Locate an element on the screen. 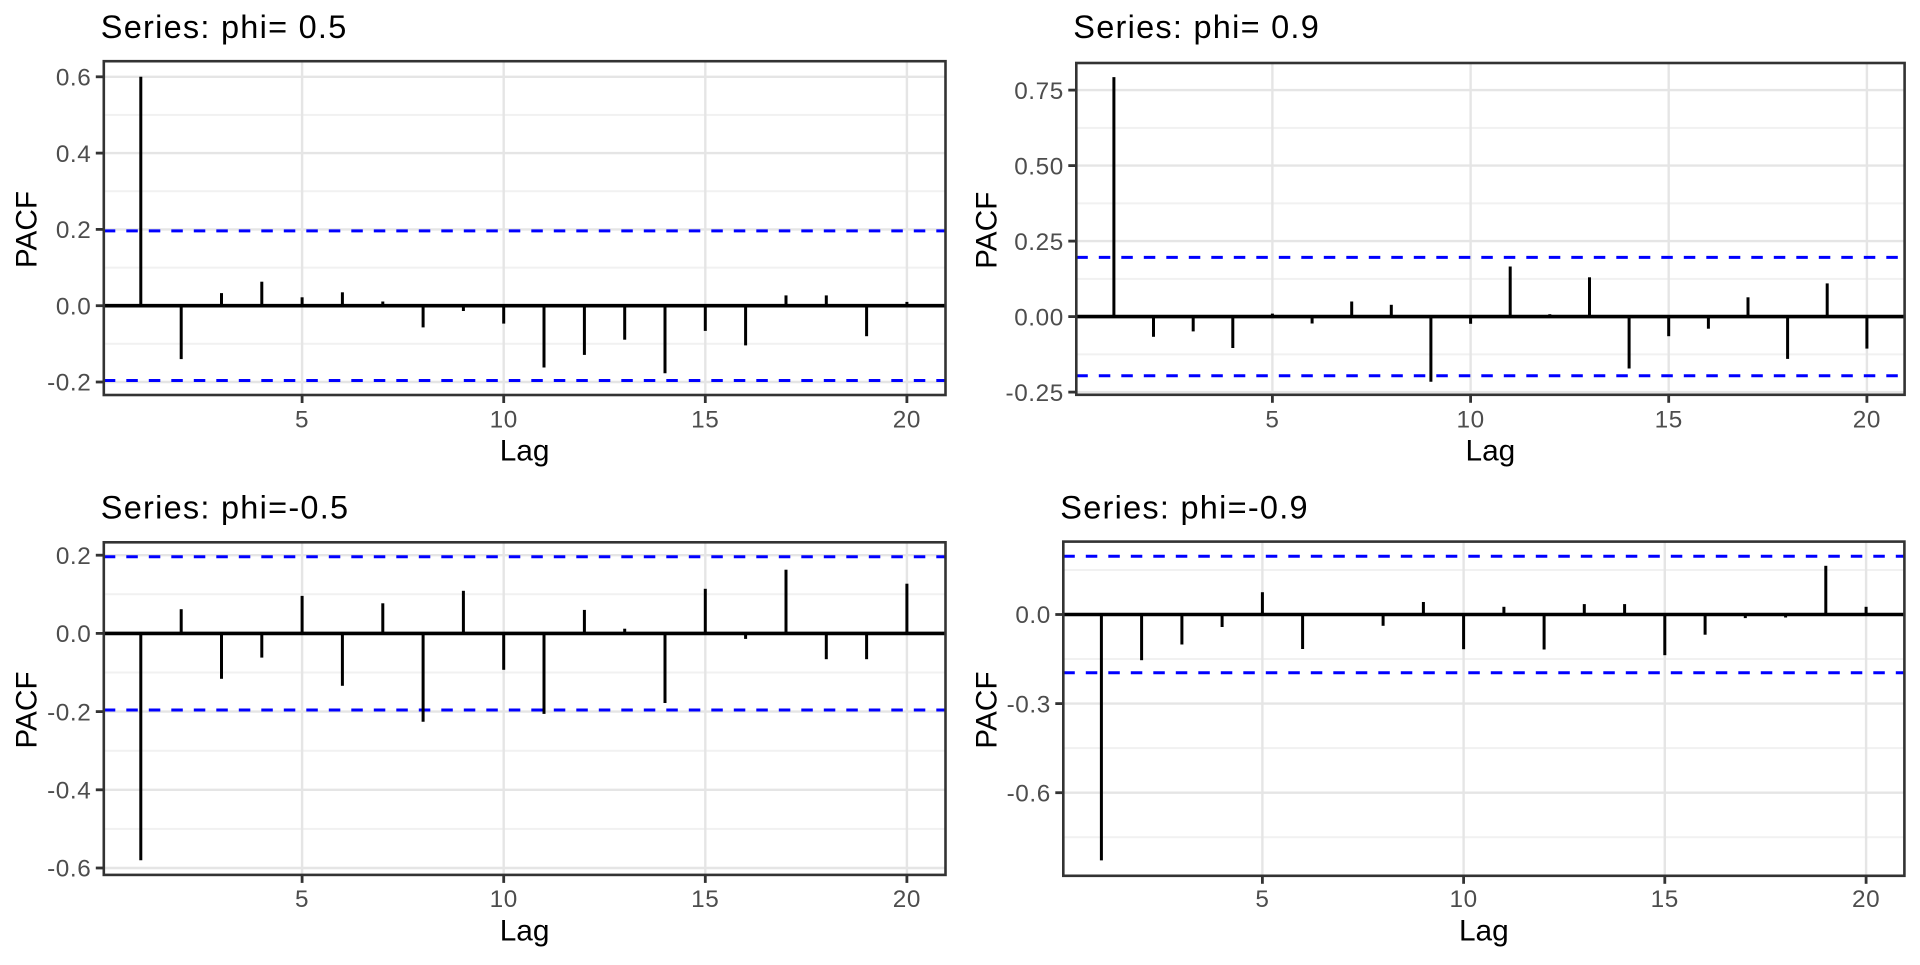 The width and height of the screenshot is (1920, 965). svg-text: Series: phi=-0.5 is located at coordinates (225, 508).